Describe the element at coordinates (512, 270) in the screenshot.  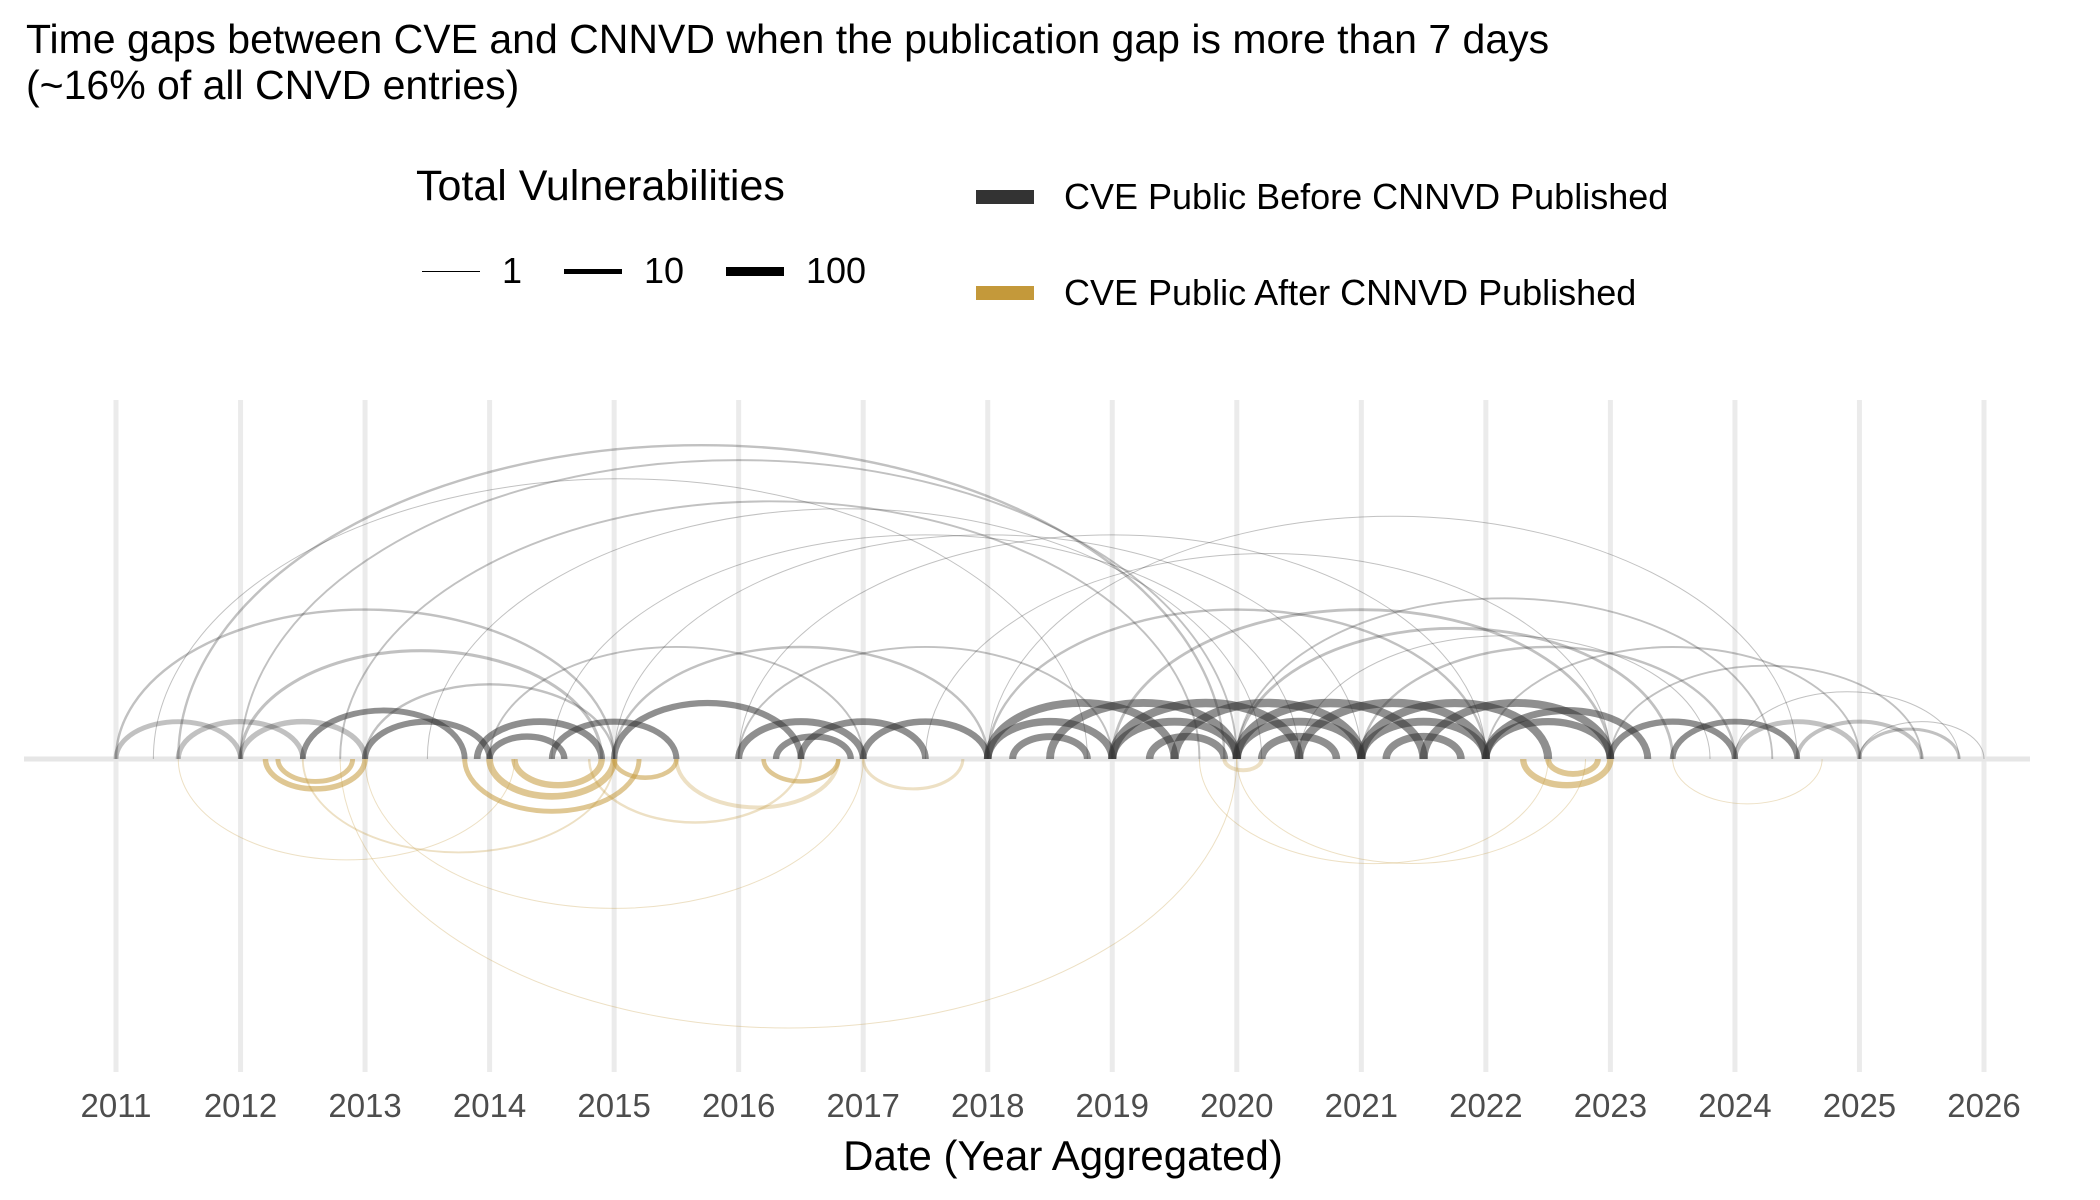
I see `size-label: 1` at that location.